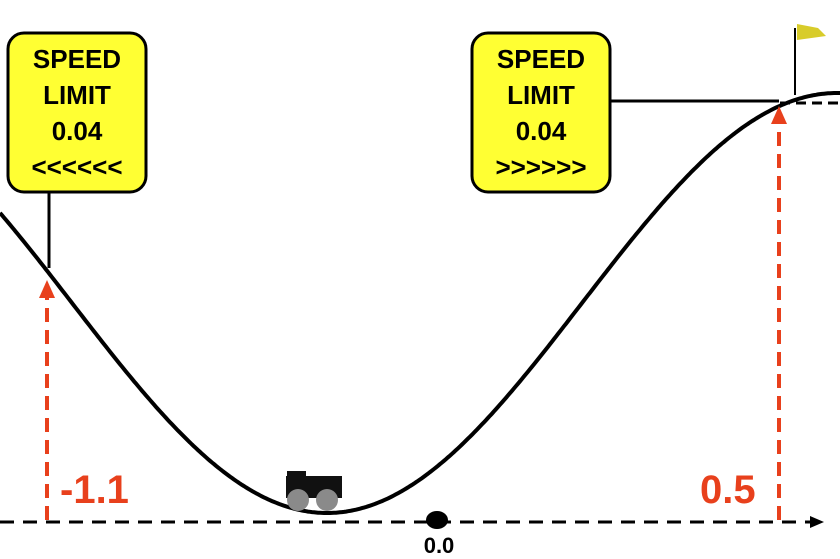 This screenshot has height=559, width=840. What do you see at coordinates (77, 95) in the screenshot?
I see `left-sign-line2: LIMIT` at bounding box center [77, 95].